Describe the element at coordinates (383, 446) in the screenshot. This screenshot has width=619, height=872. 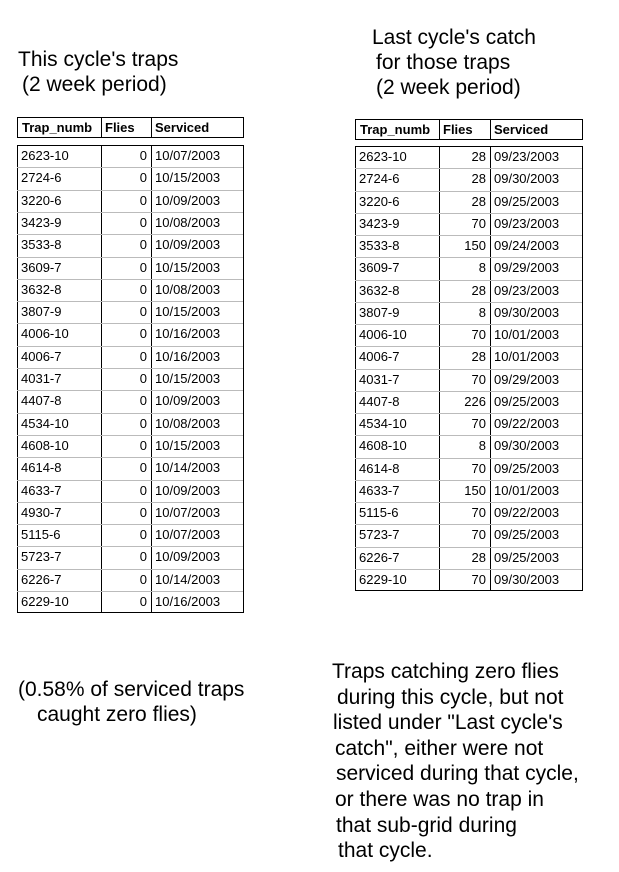
I see `table-cell: 4608-10` at that location.